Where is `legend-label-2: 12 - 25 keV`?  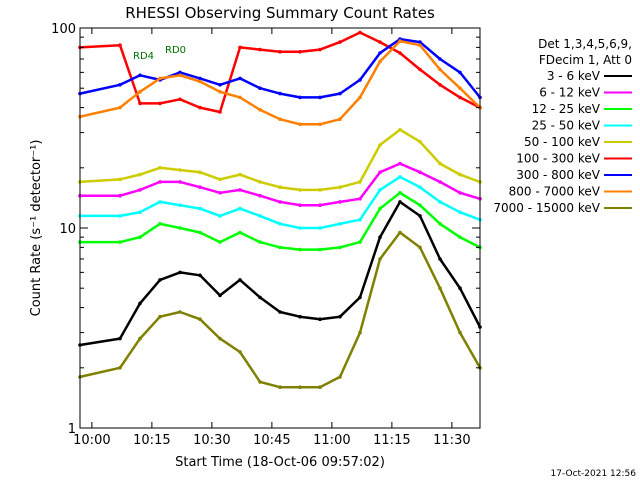
legend-label-2: 12 - 25 keV is located at coordinates (566, 109).